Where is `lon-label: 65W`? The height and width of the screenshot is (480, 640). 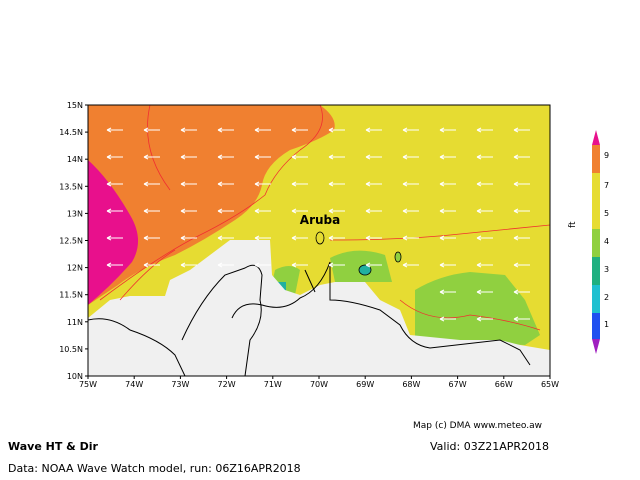 lon-label: 65W is located at coordinates (550, 384).